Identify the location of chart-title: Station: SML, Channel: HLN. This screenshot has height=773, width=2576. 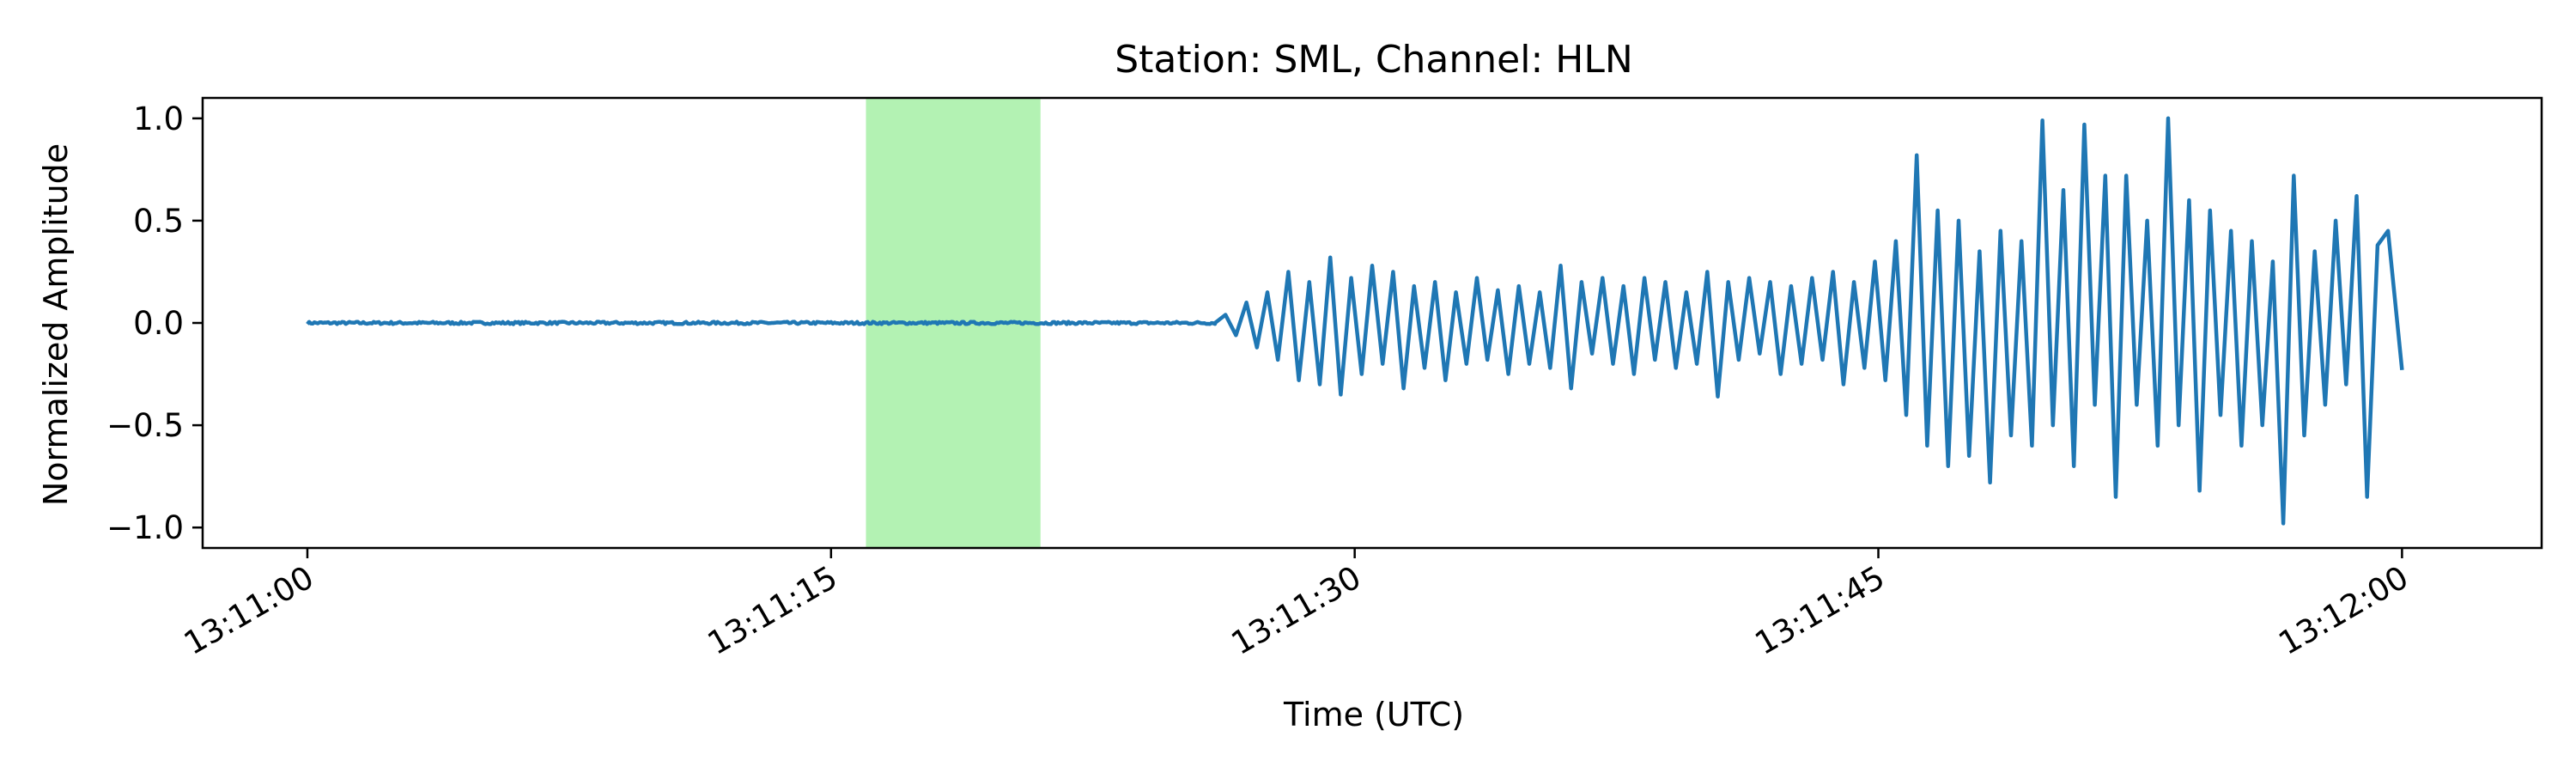
(1374, 60).